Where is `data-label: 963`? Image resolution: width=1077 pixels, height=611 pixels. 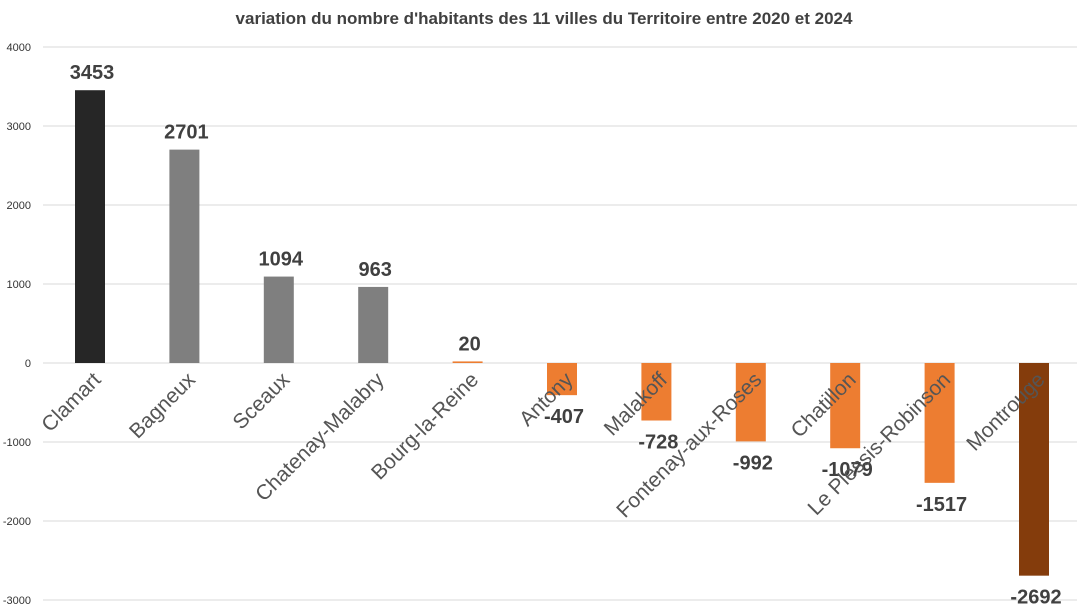 data-label: 963 is located at coordinates (375, 270).